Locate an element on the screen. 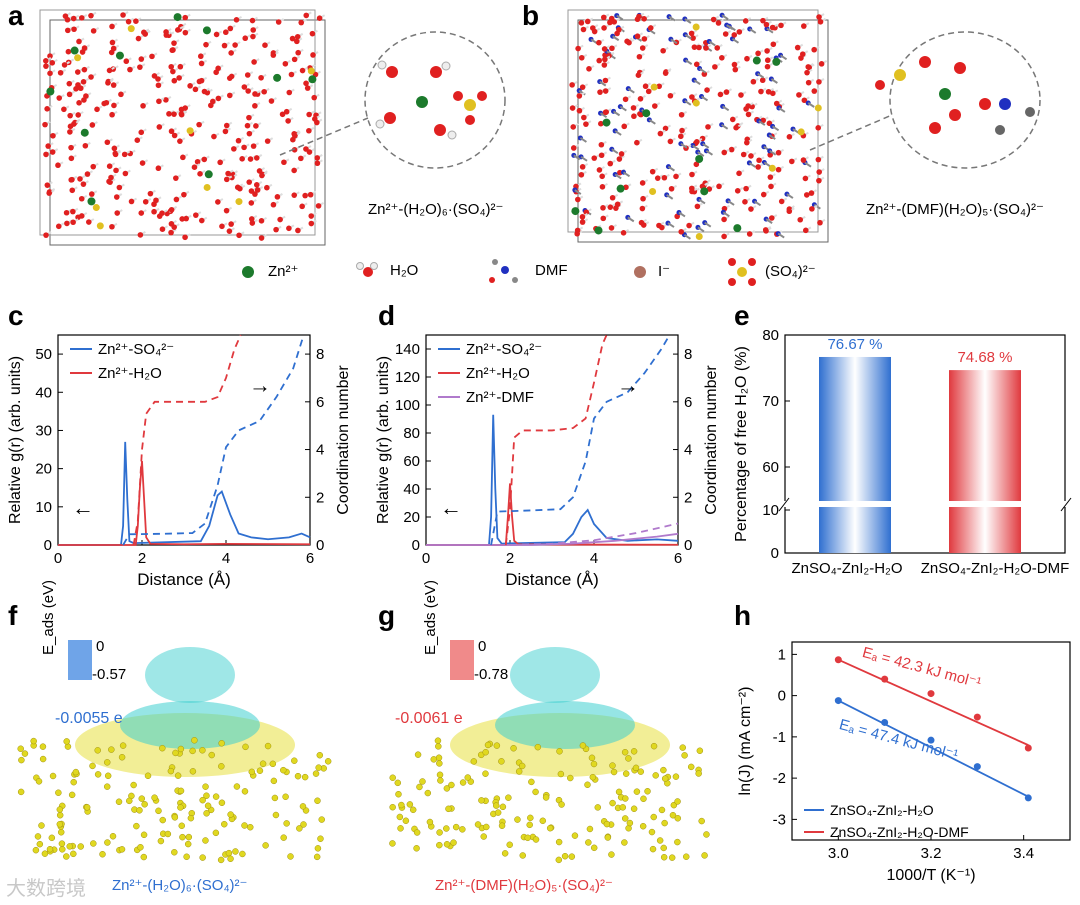 The height and width of the screenshot is (905, 1080). bar is located at coordinates (855, 454).